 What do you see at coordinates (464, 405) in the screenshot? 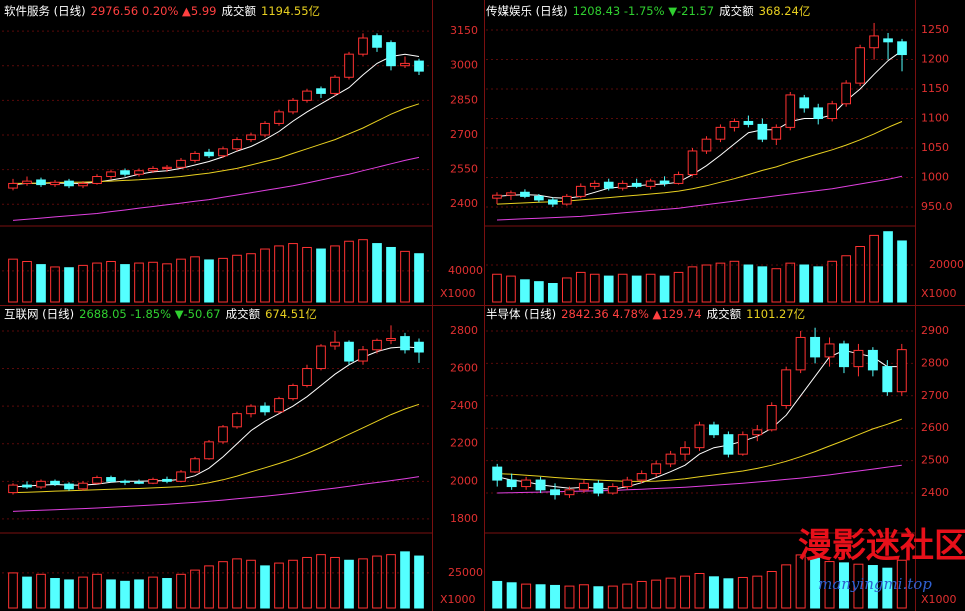
I see `y-tick-label: 2400` at bounding box center [464, 405].